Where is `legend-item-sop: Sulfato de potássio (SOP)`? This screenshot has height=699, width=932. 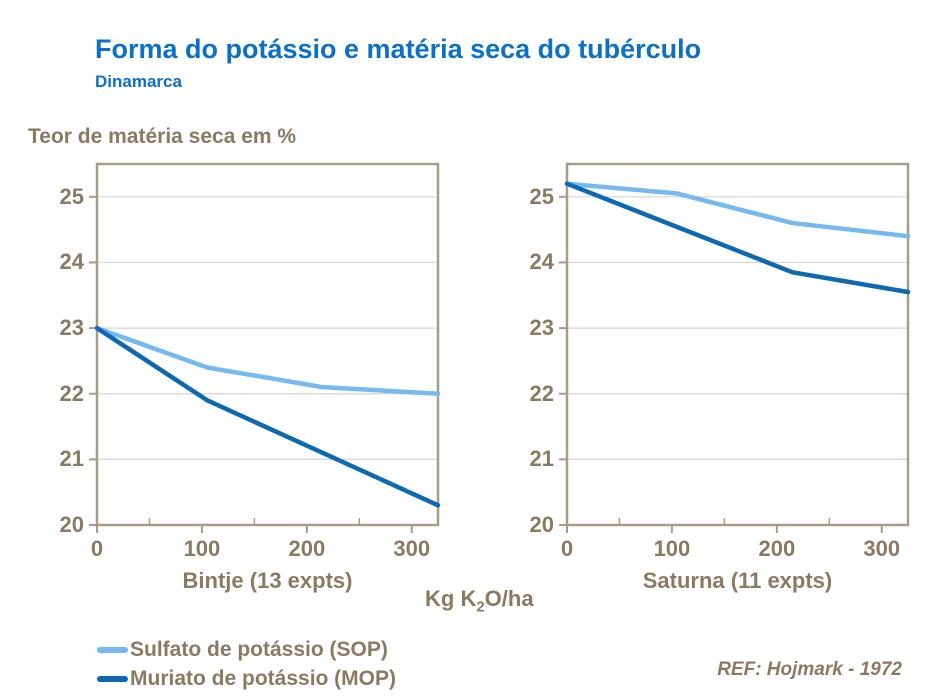
legend-item-sop: Sulfato de potássio (SOP) is located at coordinates (246, 649).